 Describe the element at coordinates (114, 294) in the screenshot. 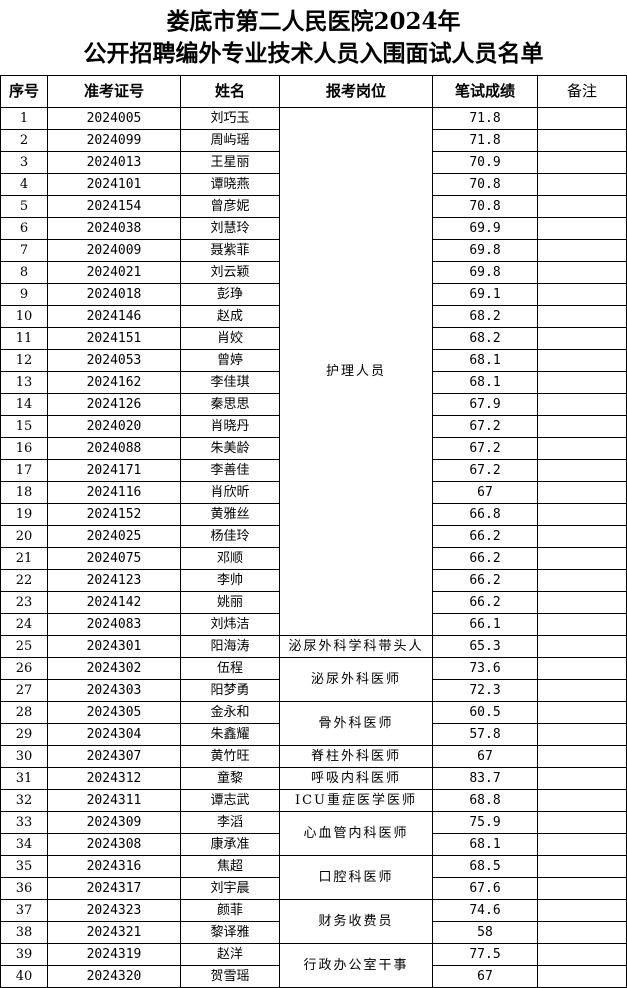

I see `cell-exam-id: 2024018` at that location.